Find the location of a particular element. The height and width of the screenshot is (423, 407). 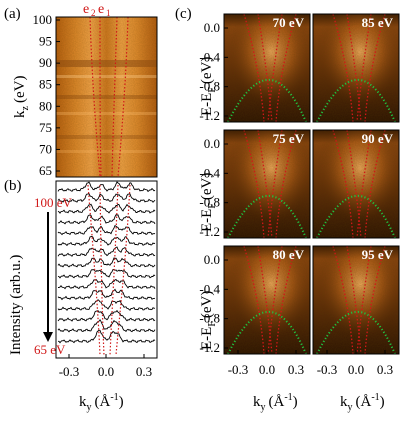

energy-axis-label-top: E-EF(eV) is located at coordinates (208, 86).